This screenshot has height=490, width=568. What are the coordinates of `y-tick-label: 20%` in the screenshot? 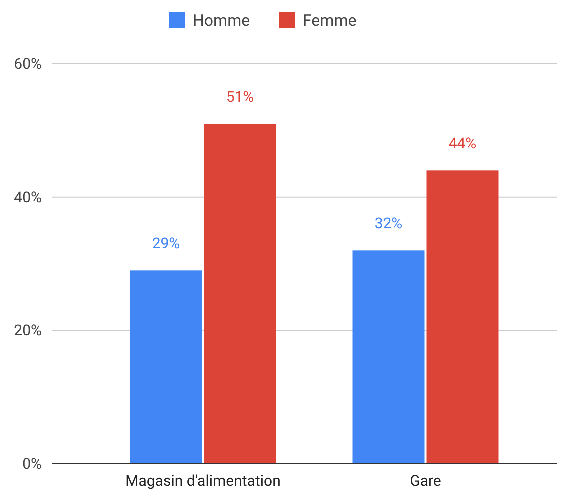 It's located at (28, 331).